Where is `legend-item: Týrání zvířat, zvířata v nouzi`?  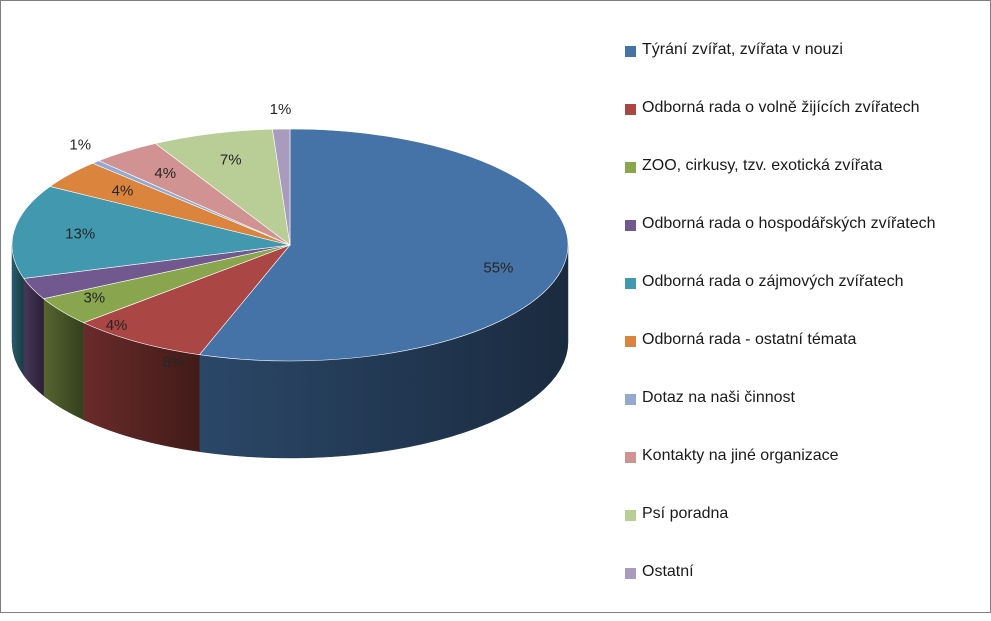 legend-item: Týrání zvířat, zvířata v nouzi is located at coordinates (805, 70).